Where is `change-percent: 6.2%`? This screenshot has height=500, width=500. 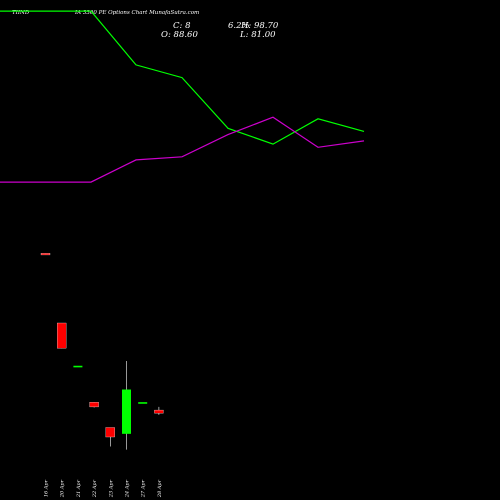
change-percent: 6.2% is located at coordinates (239, 26).